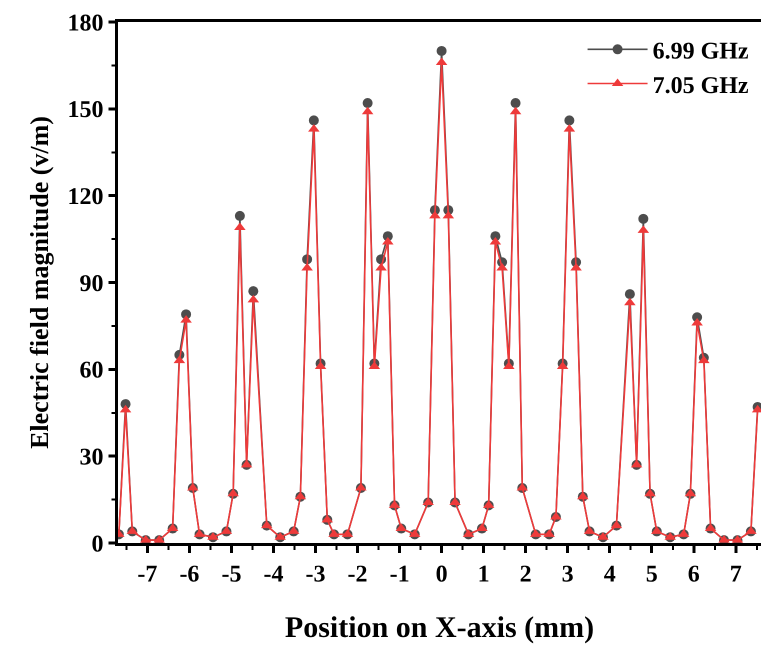 The image size is (761, 651). I want to click on legend-label: 6.99 GHz, so click(700, 51).